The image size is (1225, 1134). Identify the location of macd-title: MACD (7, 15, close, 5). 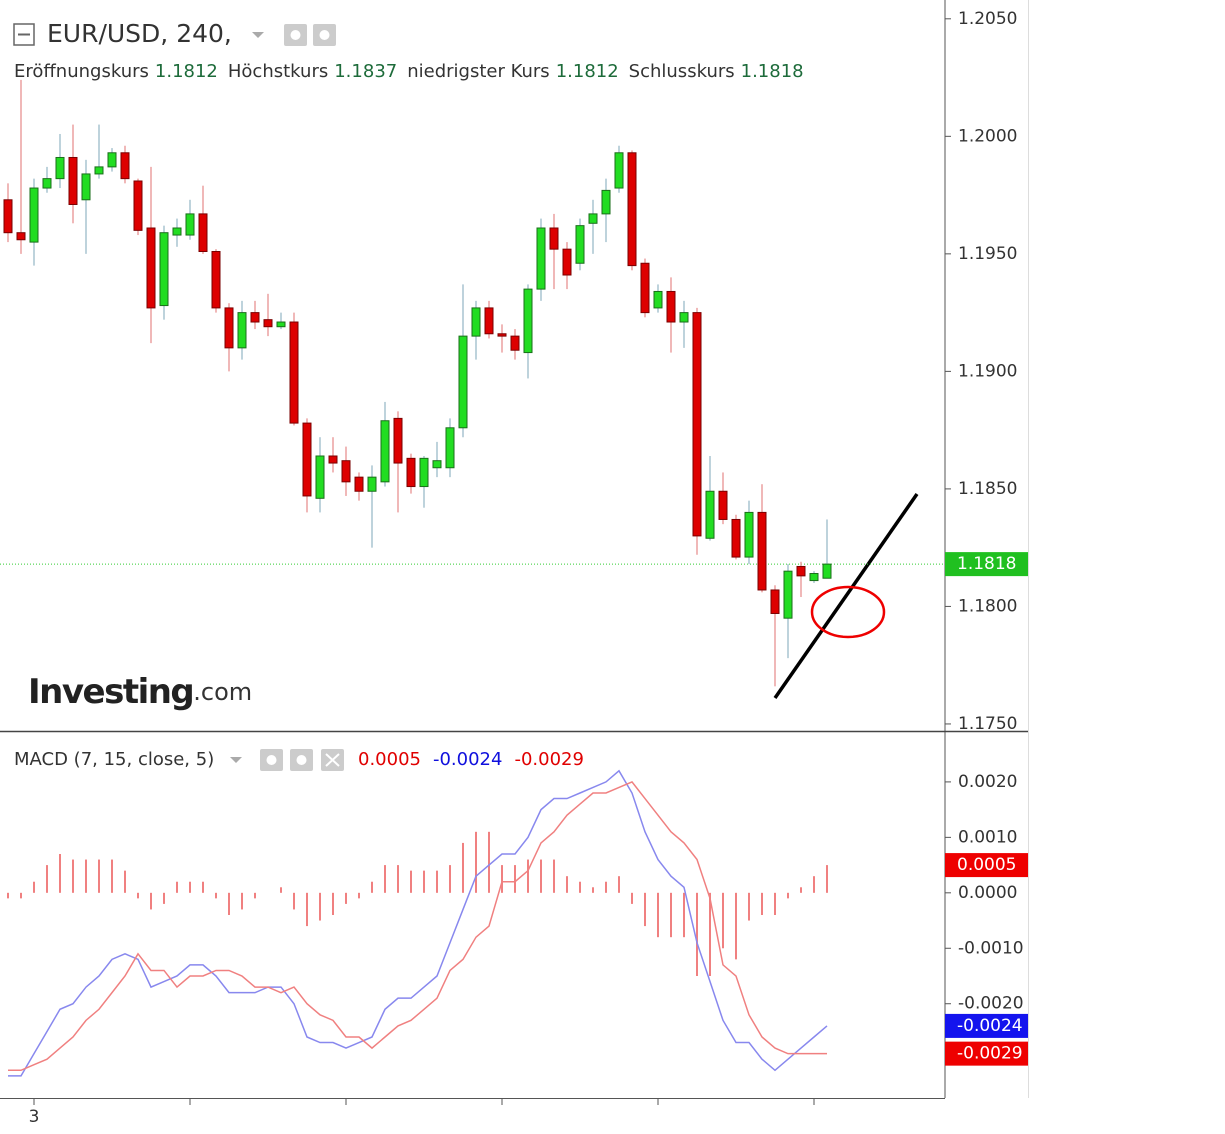
(114, 759).